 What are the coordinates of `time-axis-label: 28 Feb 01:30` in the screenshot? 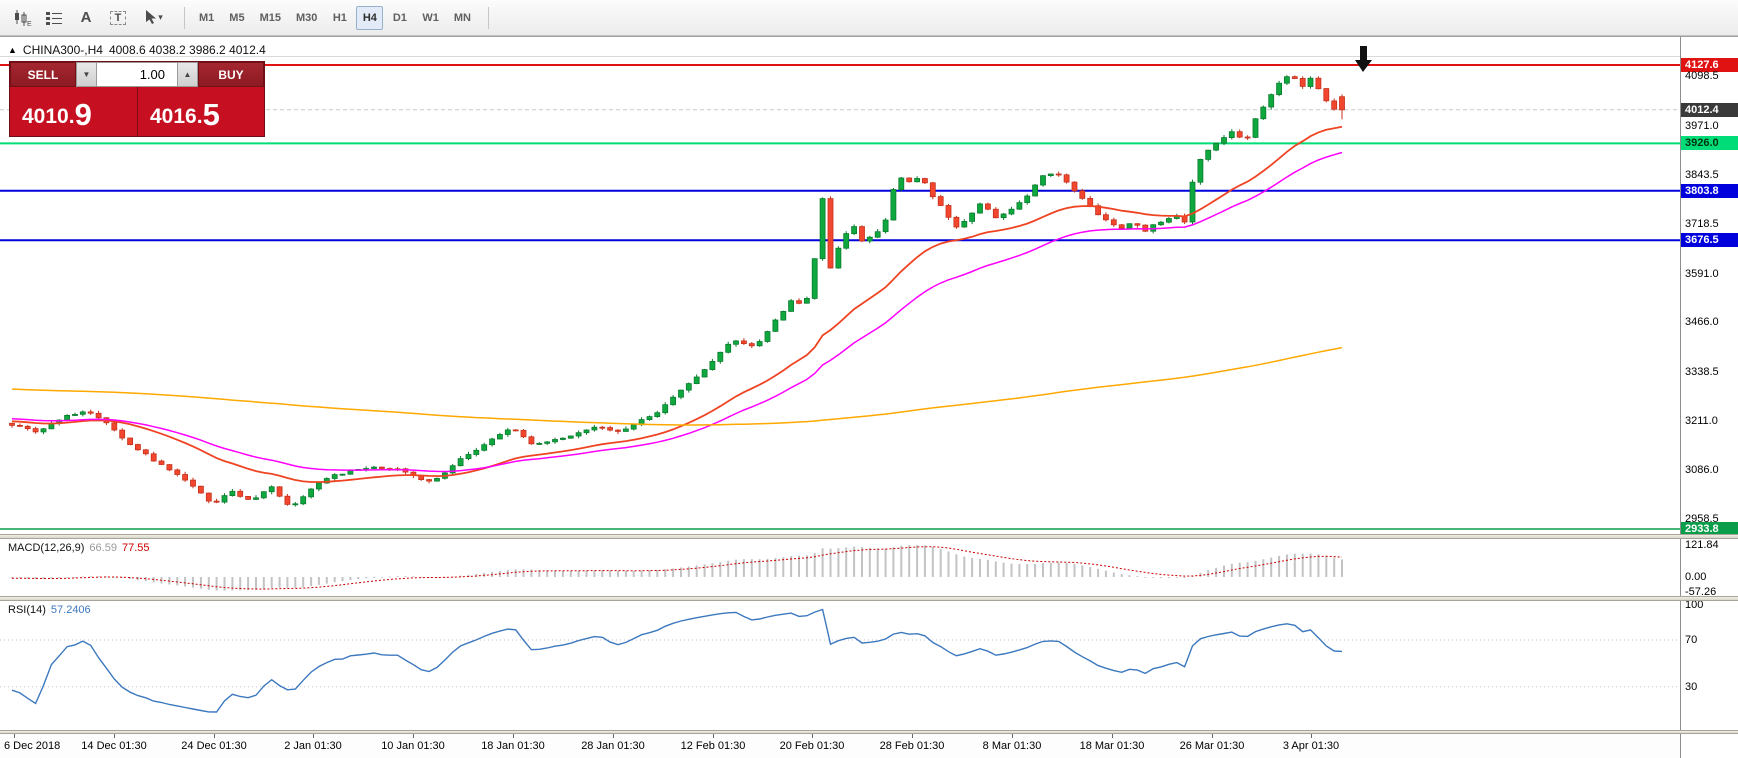 It's located at (912, 746).